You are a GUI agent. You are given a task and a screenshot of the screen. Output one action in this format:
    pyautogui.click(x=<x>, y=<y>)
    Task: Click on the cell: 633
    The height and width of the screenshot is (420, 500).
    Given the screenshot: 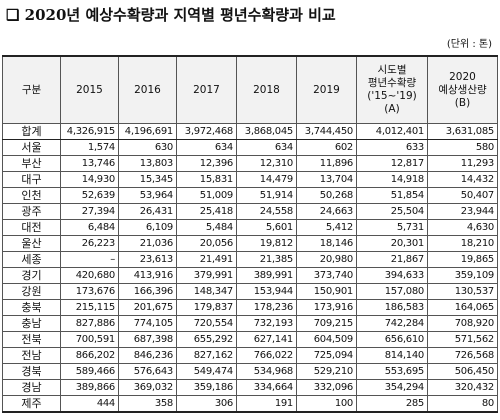 What is the action you would take?
    pyautogui.click(x=392, y=147)
    